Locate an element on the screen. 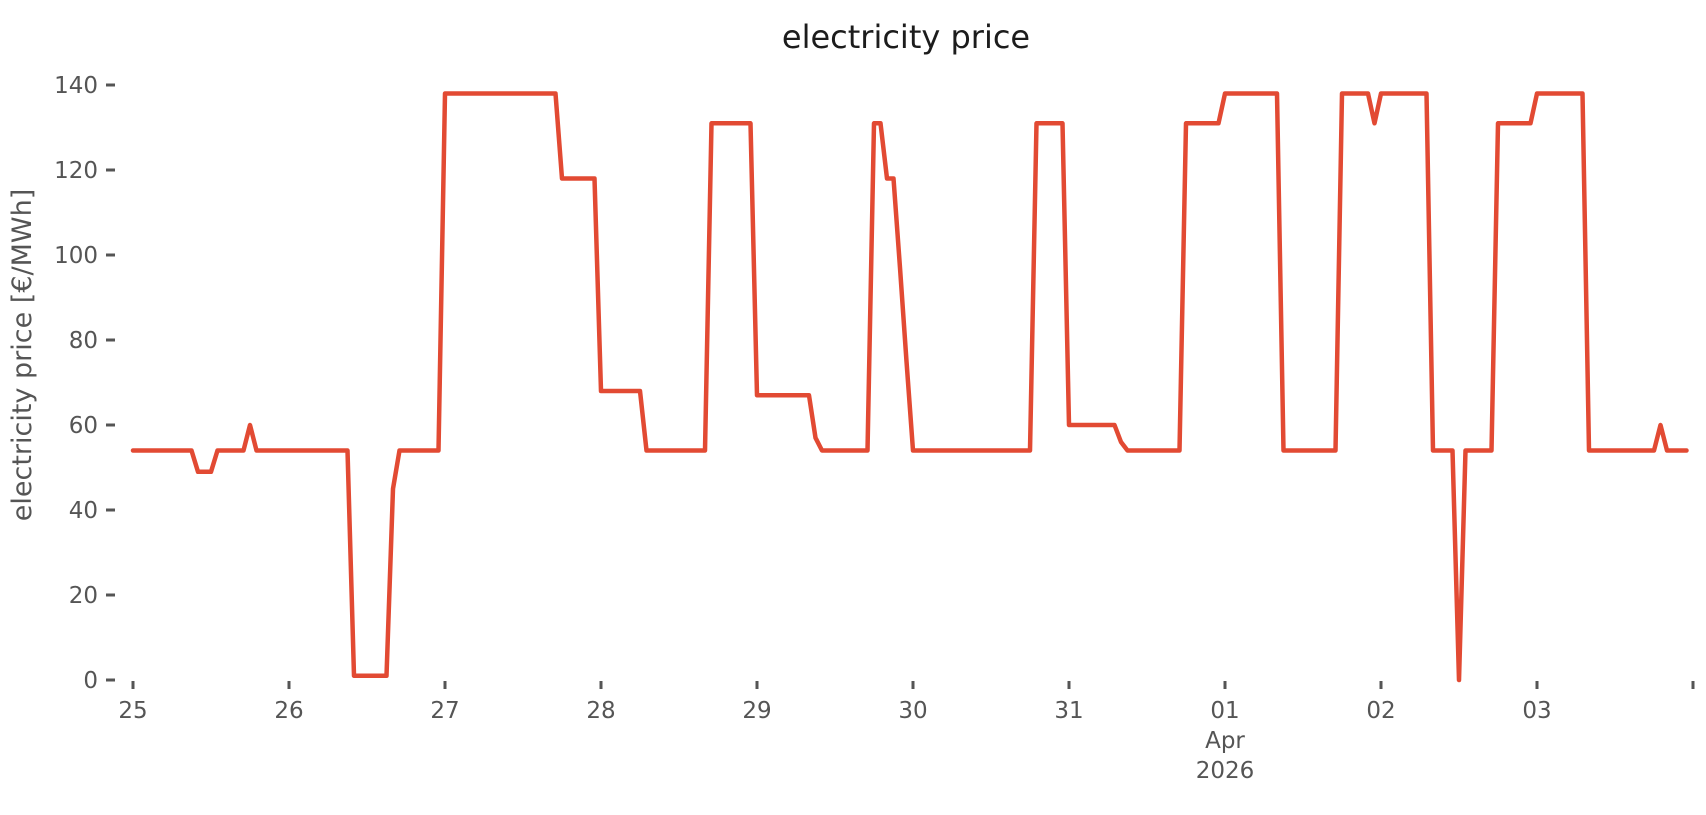 The height and width of the screenshot is (815, 1706). y-tick-label: 120 is located at coordinates (76, 171).